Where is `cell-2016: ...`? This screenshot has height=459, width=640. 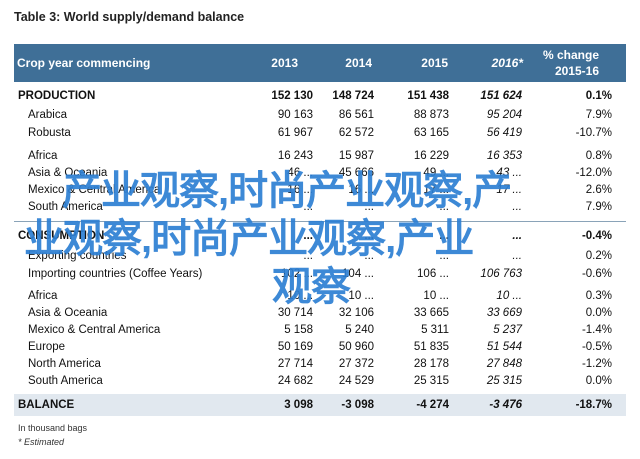
cell-2016: ... is located at coordinates (517, 207).